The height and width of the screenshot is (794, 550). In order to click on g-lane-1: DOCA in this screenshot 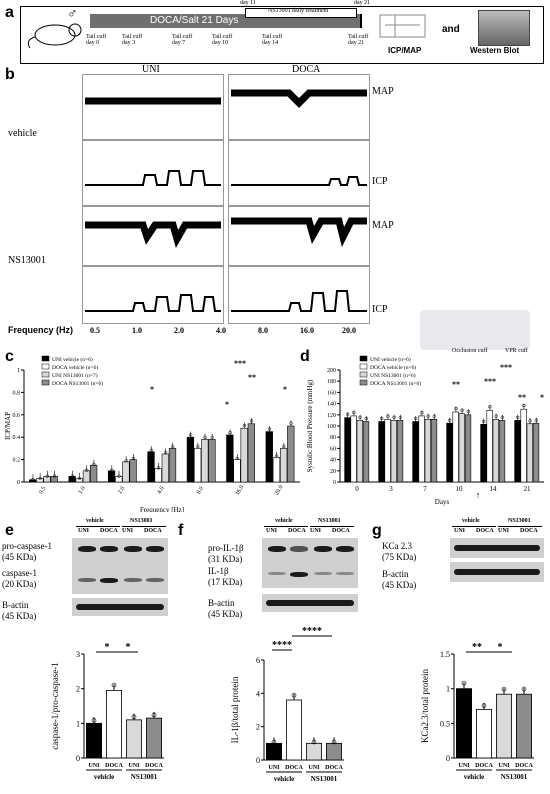, I will do `click(485, 531)`.